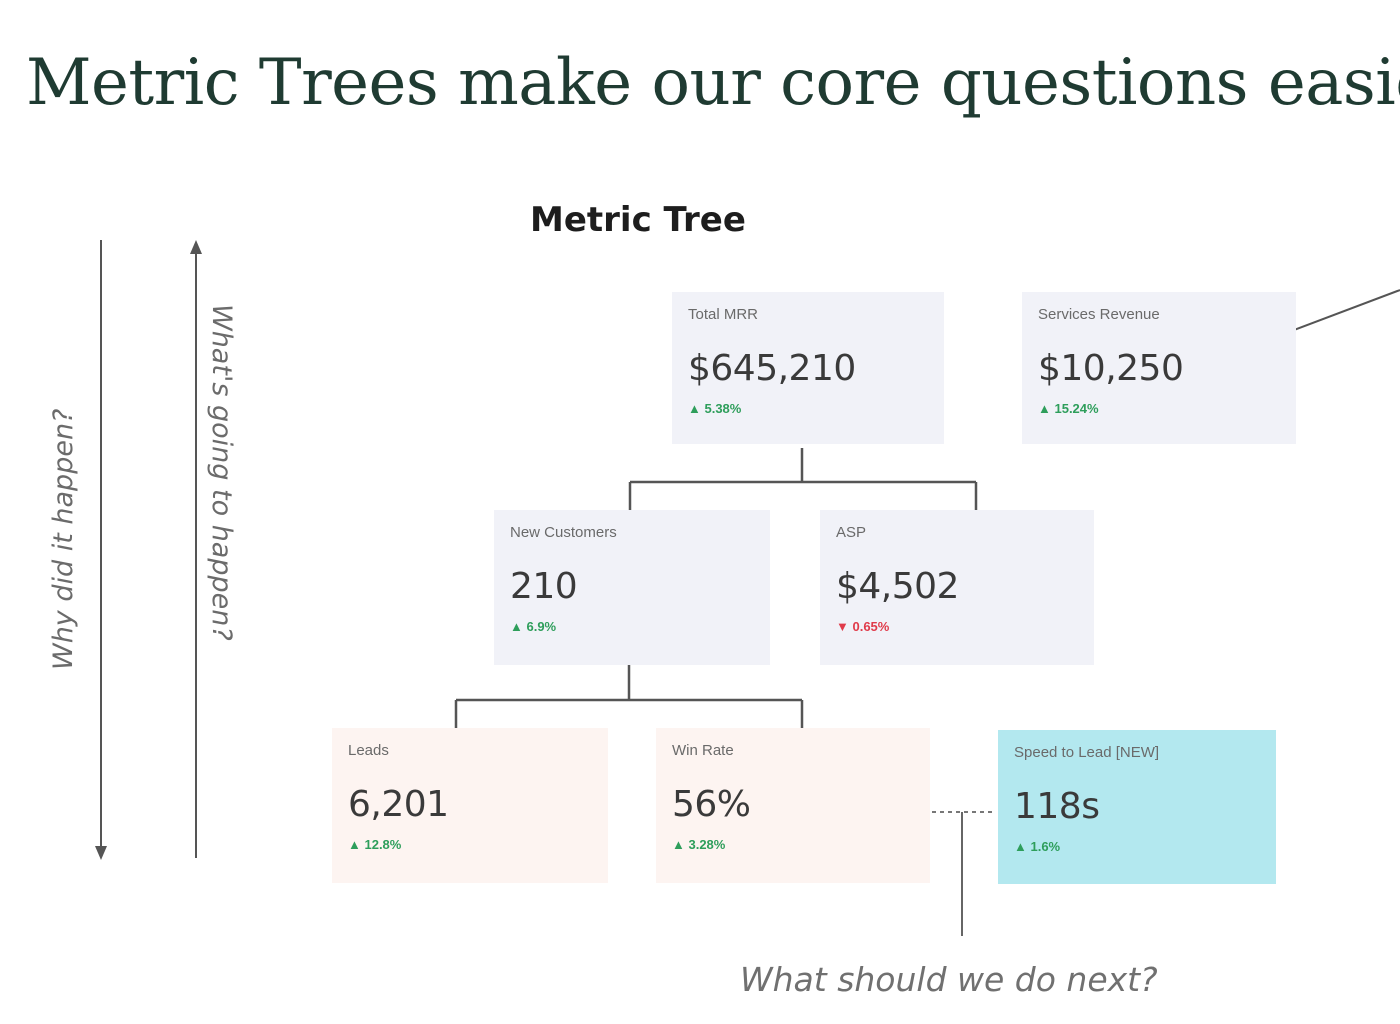 The height and width of the screenshot is (1024, 1400). What do you see at coordinates (563, 532) in the screenshot?
I see `card-label: New Customers` at bounding box center [563, 532].